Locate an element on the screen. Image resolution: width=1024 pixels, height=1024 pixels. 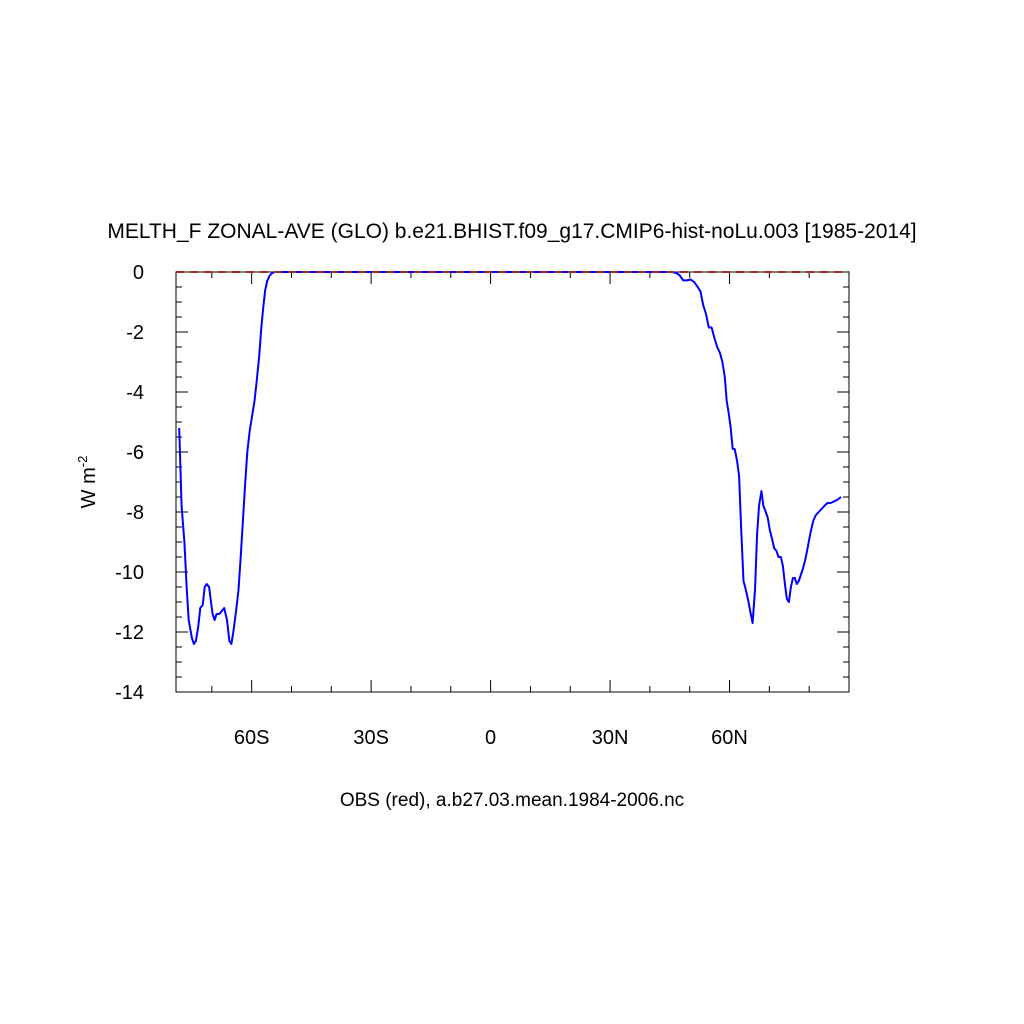
y-tick-label: -8 is located at coordinates (135, 513).